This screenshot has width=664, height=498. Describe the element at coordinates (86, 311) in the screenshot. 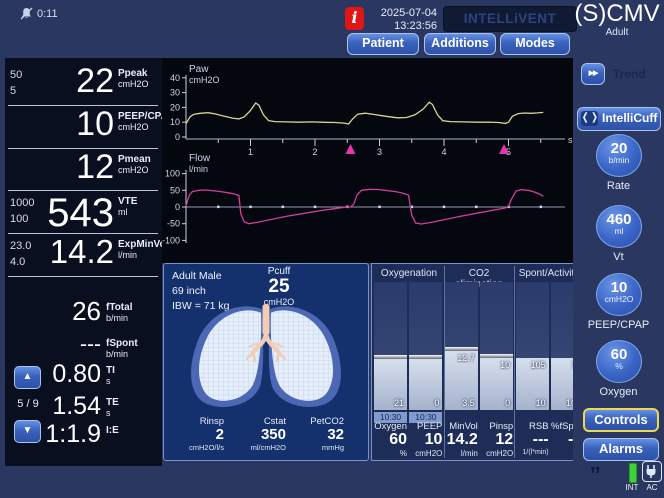

I see `monitor-value: 26` at that location.